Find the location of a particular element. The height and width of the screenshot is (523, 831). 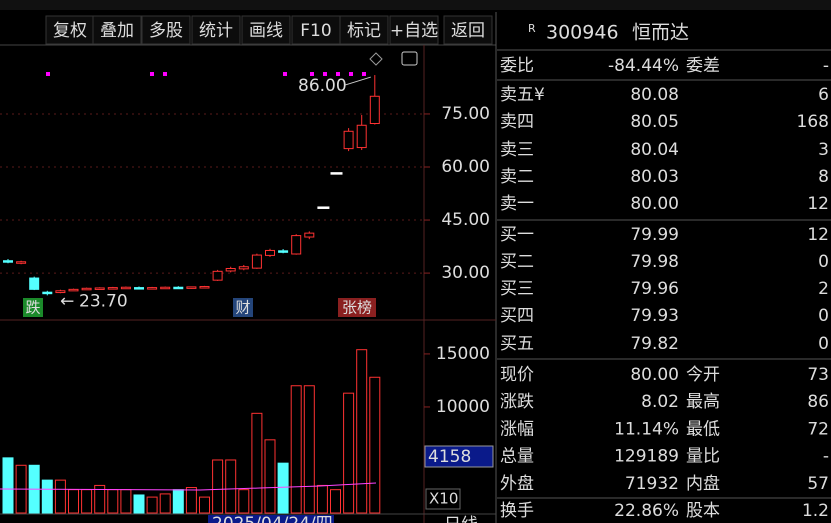

toolbar-button-label: 标记 is located at coordinates (364, 31).